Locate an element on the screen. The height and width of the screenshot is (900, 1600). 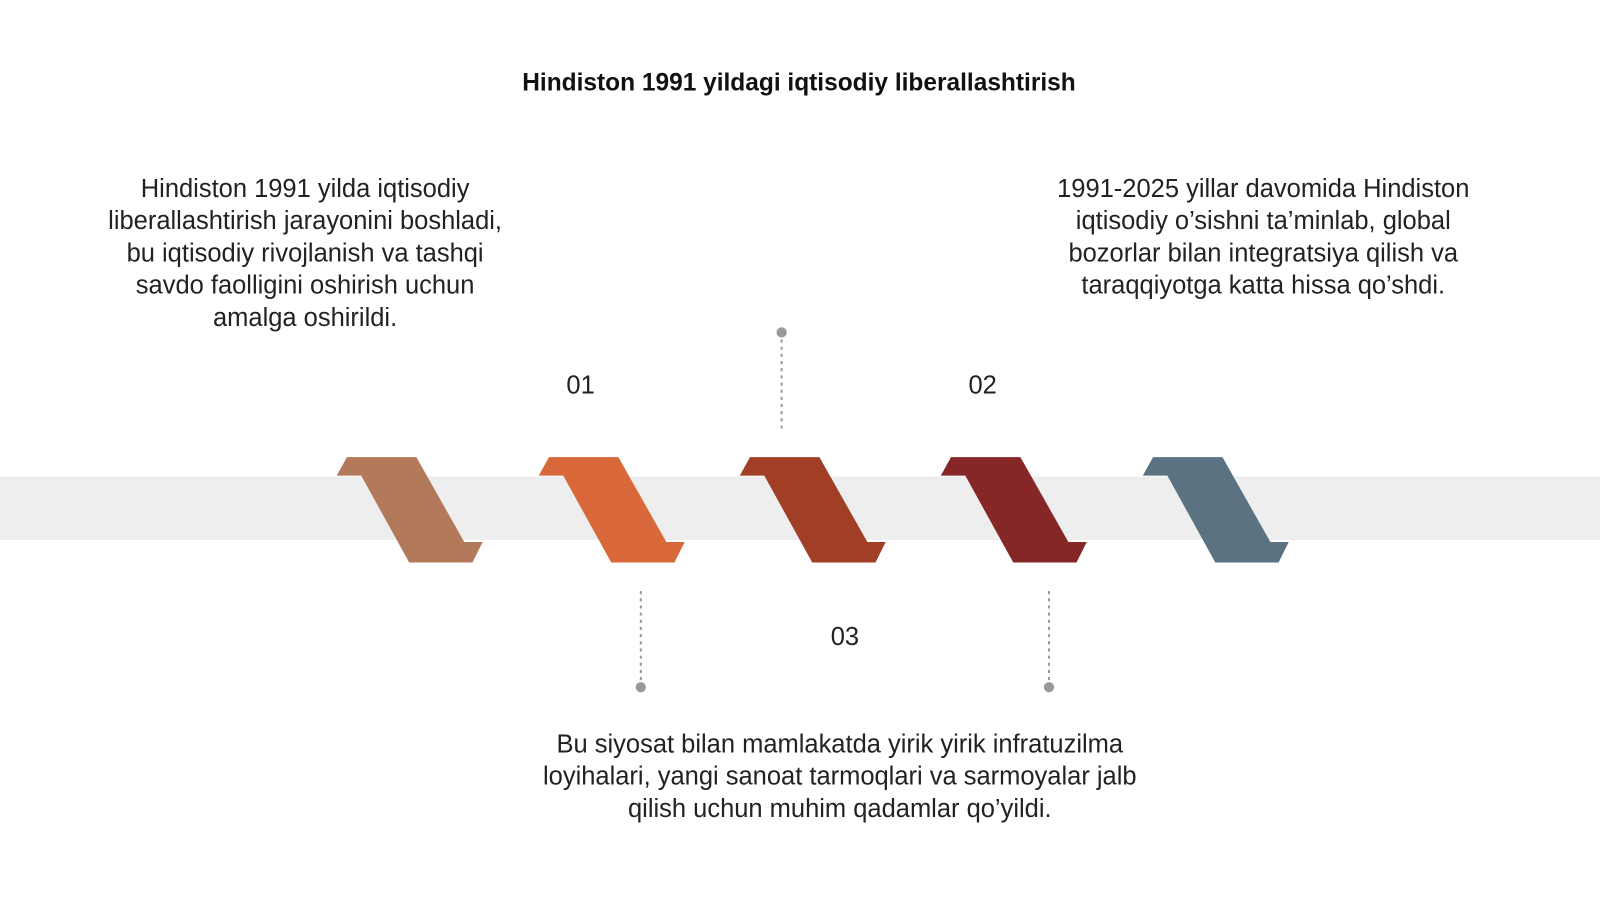
connectors is located at coordinates (845, 510).